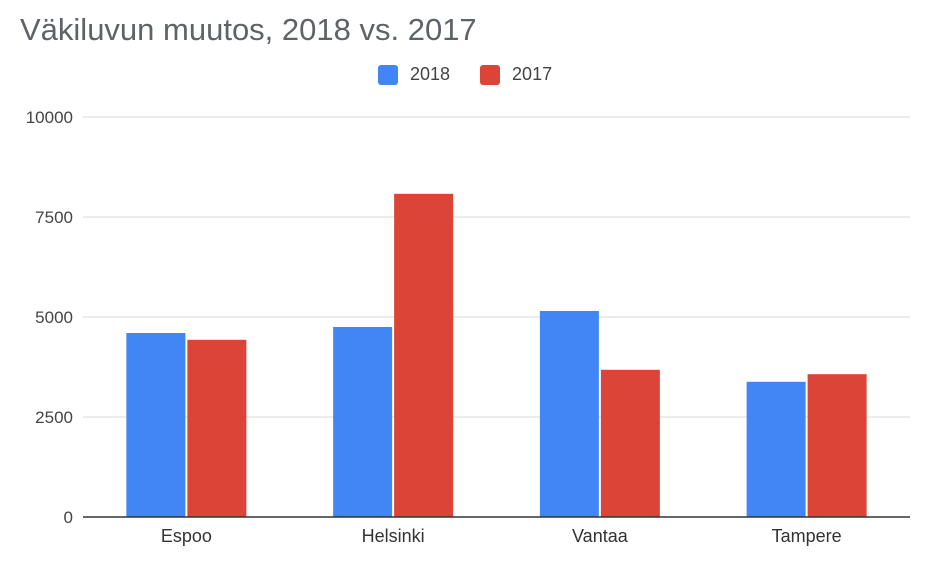 The image size is (927, 571). What do you see at coordinates (430, 74) in the screenshot?
I see `legend-label-2018: 2018` at bounding box center [430, 74].